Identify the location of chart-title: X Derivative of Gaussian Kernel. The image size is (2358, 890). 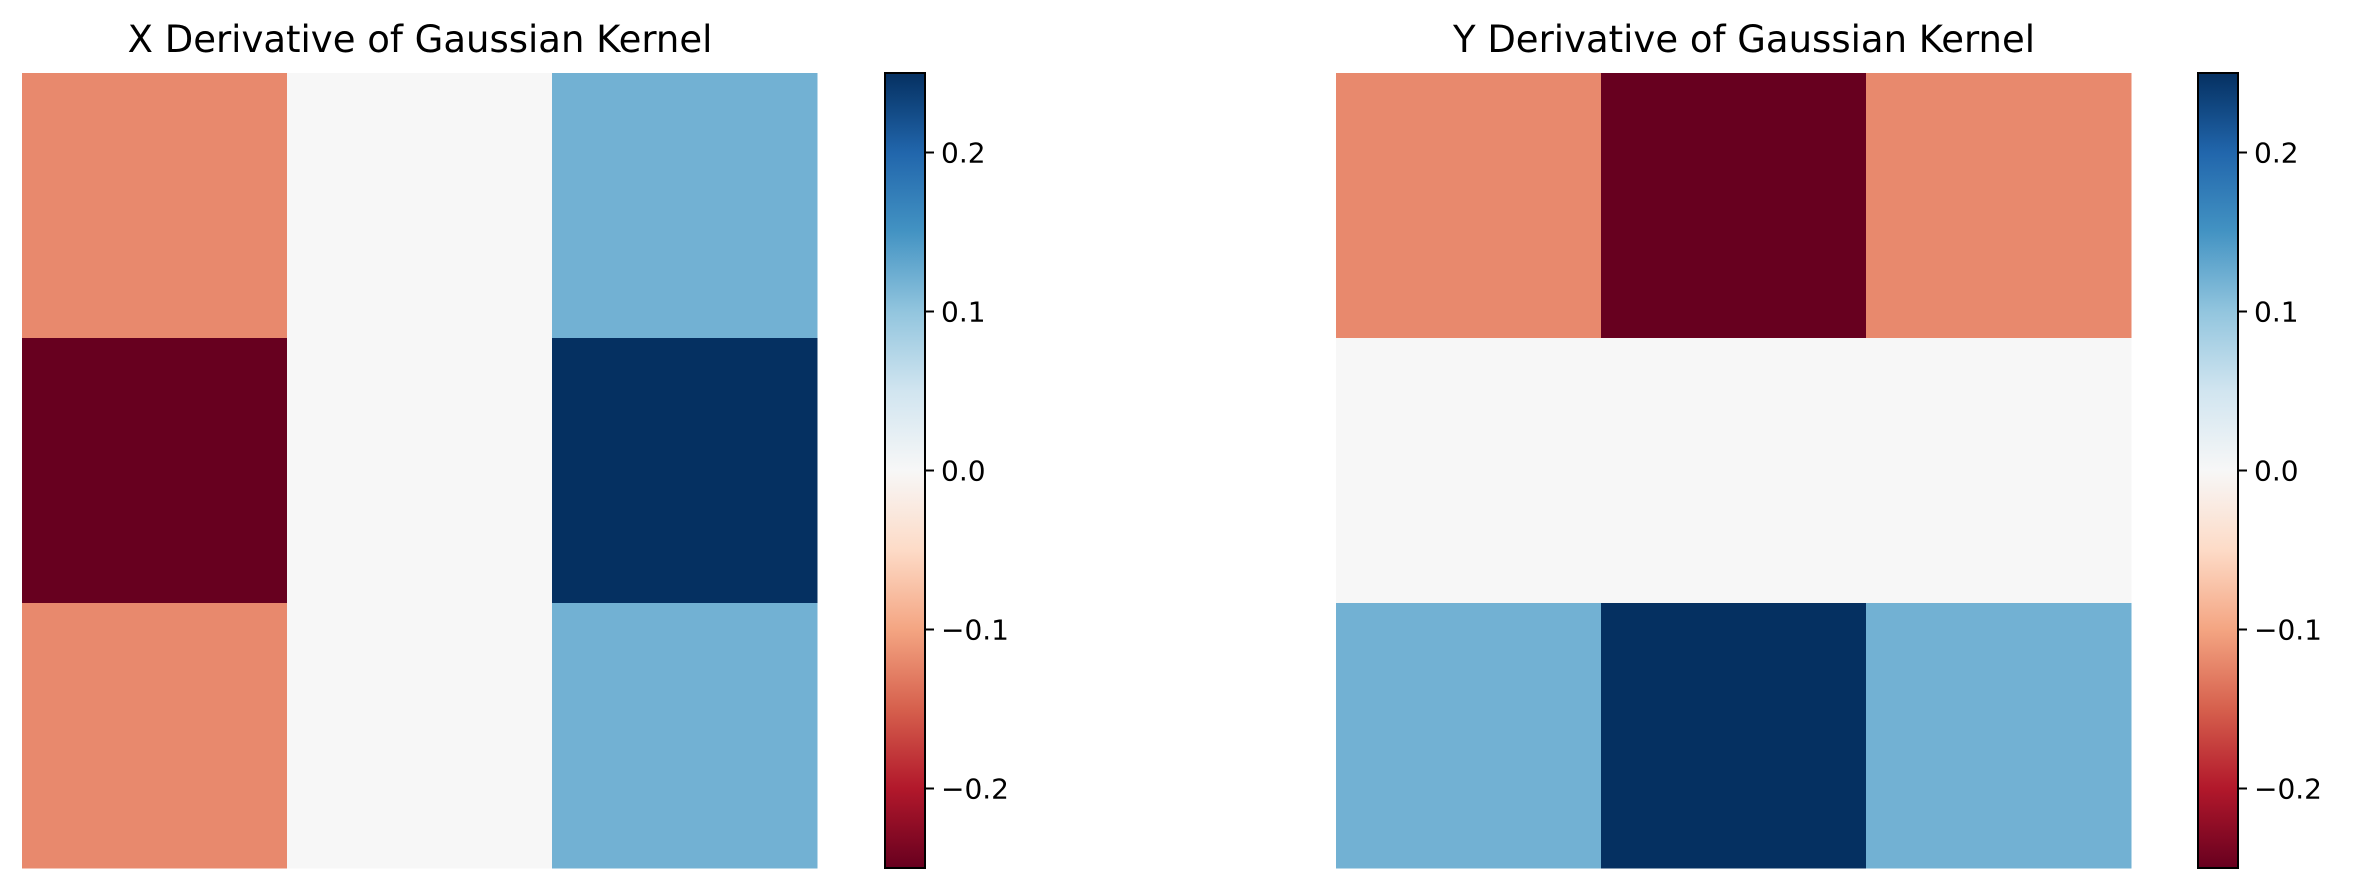
(420, 39).